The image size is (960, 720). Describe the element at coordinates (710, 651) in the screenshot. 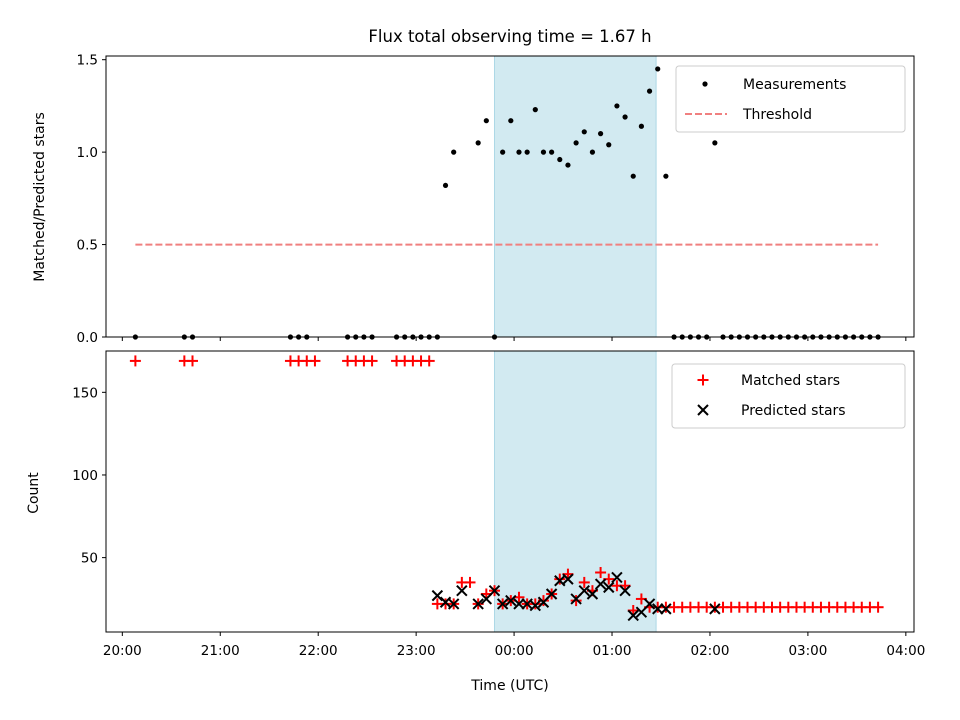

I see `x-tick-label-6: 02:00` at that location.